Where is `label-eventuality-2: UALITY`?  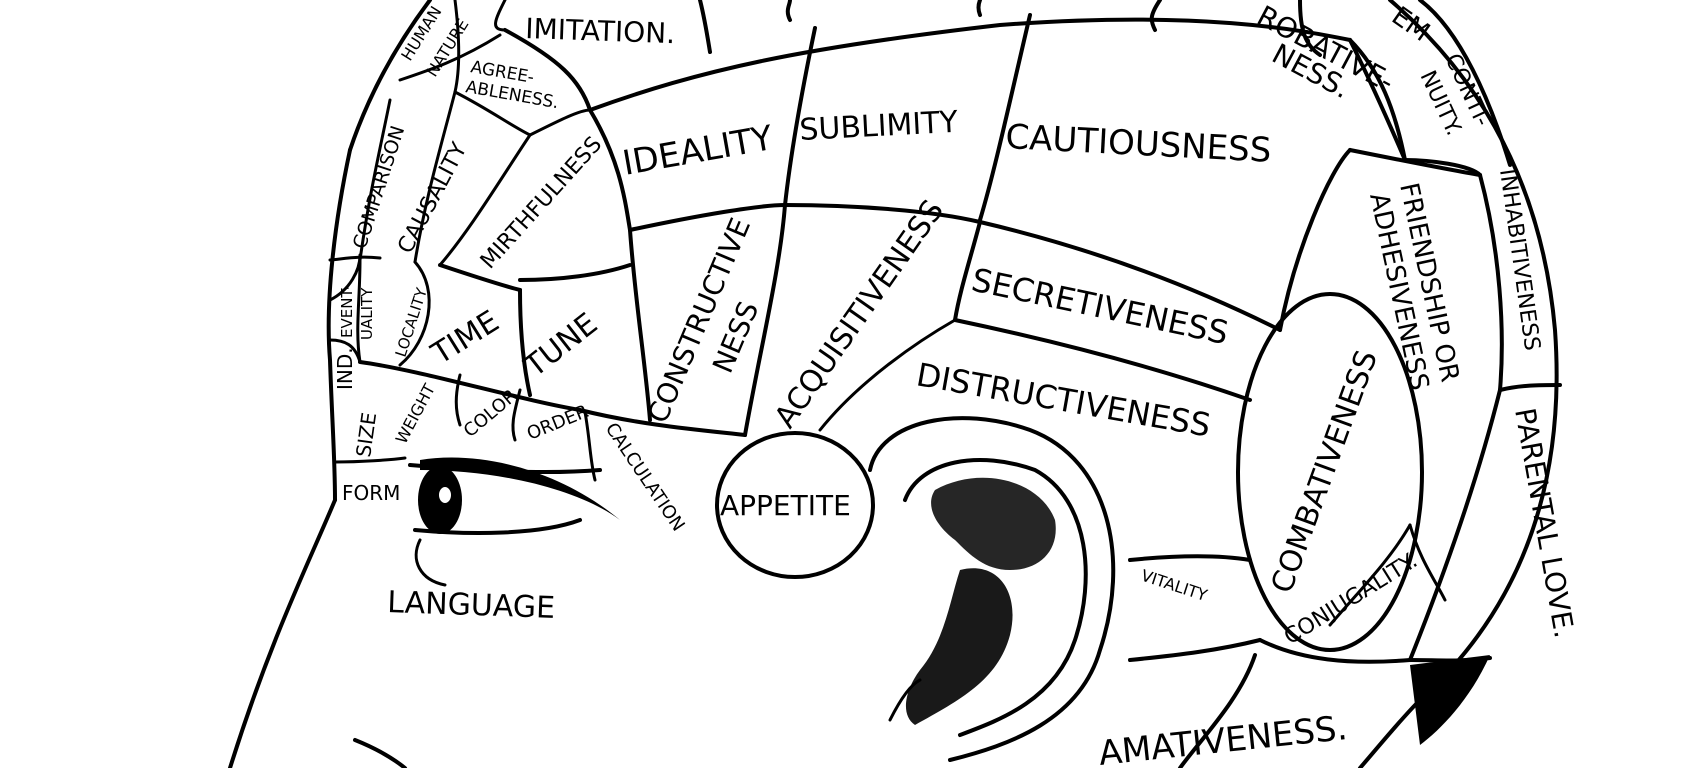 label-eventuality-2: UALITY is located at coordinates (367, 313).